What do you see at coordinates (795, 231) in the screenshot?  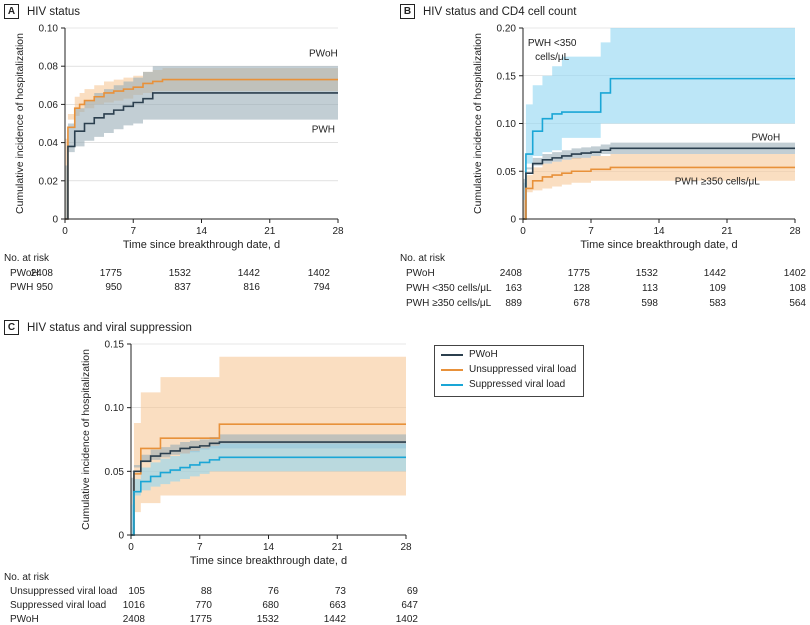 I see `panel-b-x-tick-label: 28` at bounding box center [795, 231].